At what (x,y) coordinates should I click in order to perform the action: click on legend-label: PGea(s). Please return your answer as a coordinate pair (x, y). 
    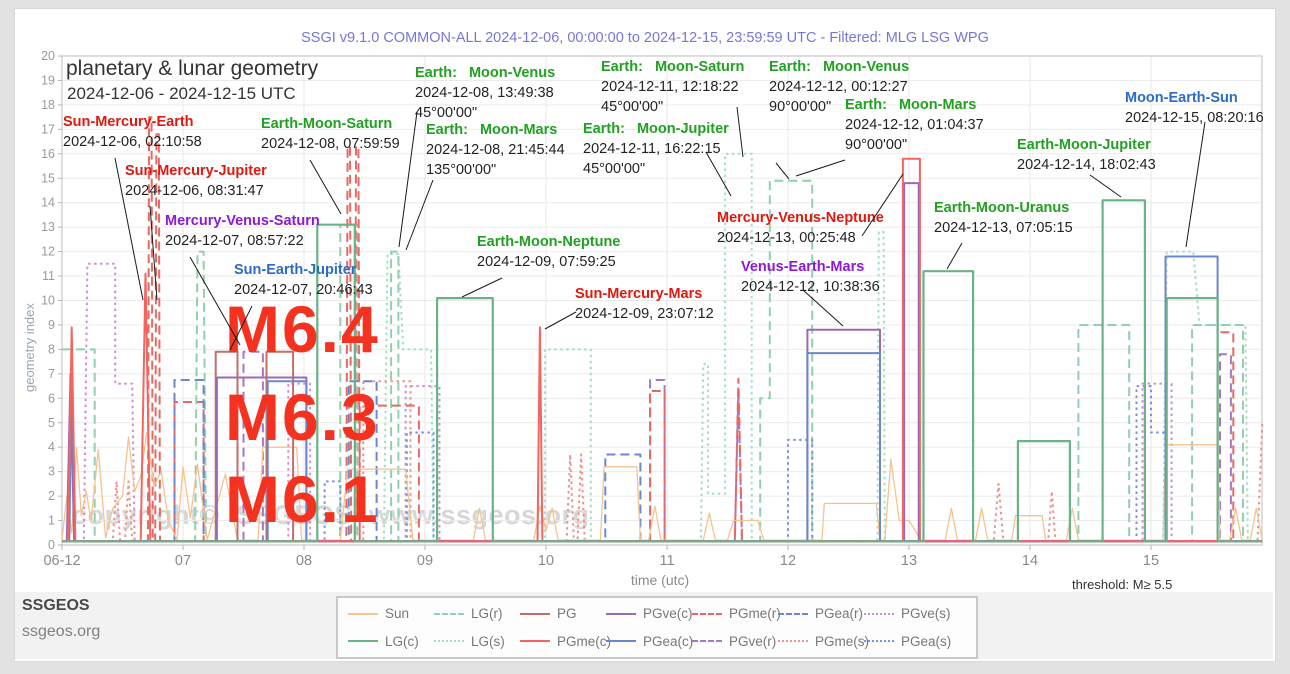
    Looking at the image, I should click on (926, 641).